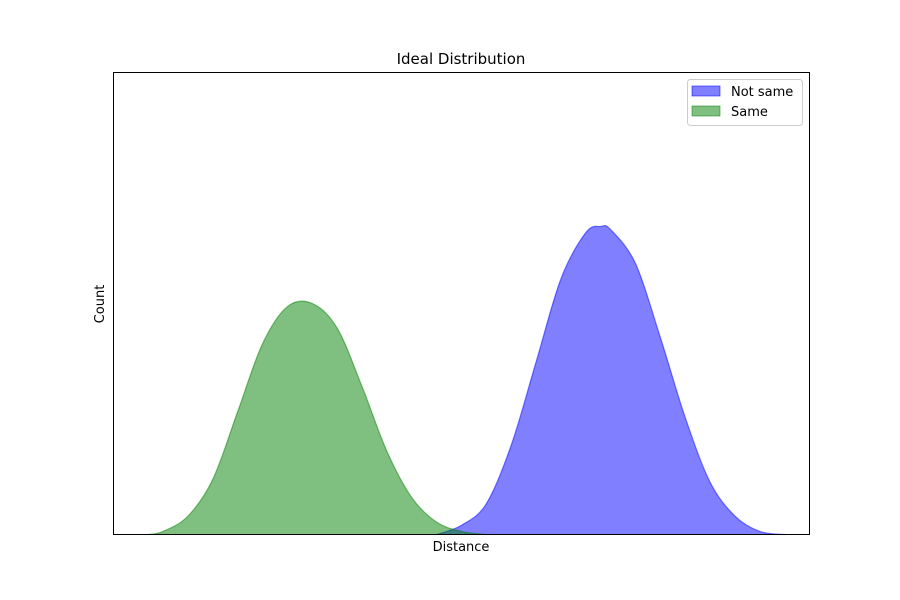 The image size is (900, 600). Describe the element at coordinates (100, 304) in the screenshot. I see `y-axis-label: Count` at that location.